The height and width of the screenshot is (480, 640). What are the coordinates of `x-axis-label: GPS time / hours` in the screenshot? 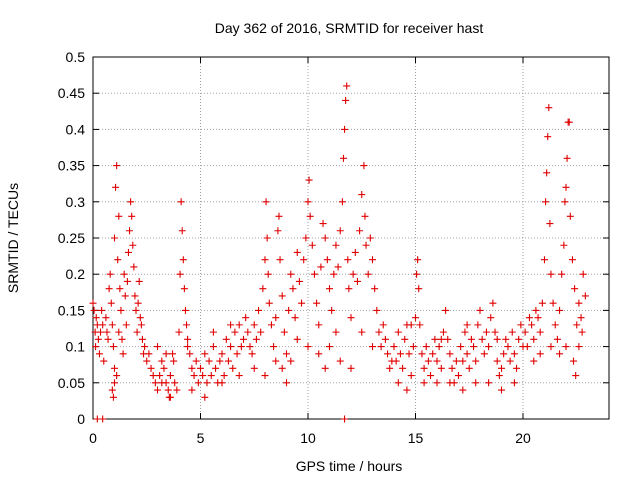 It's located at (349, 466).